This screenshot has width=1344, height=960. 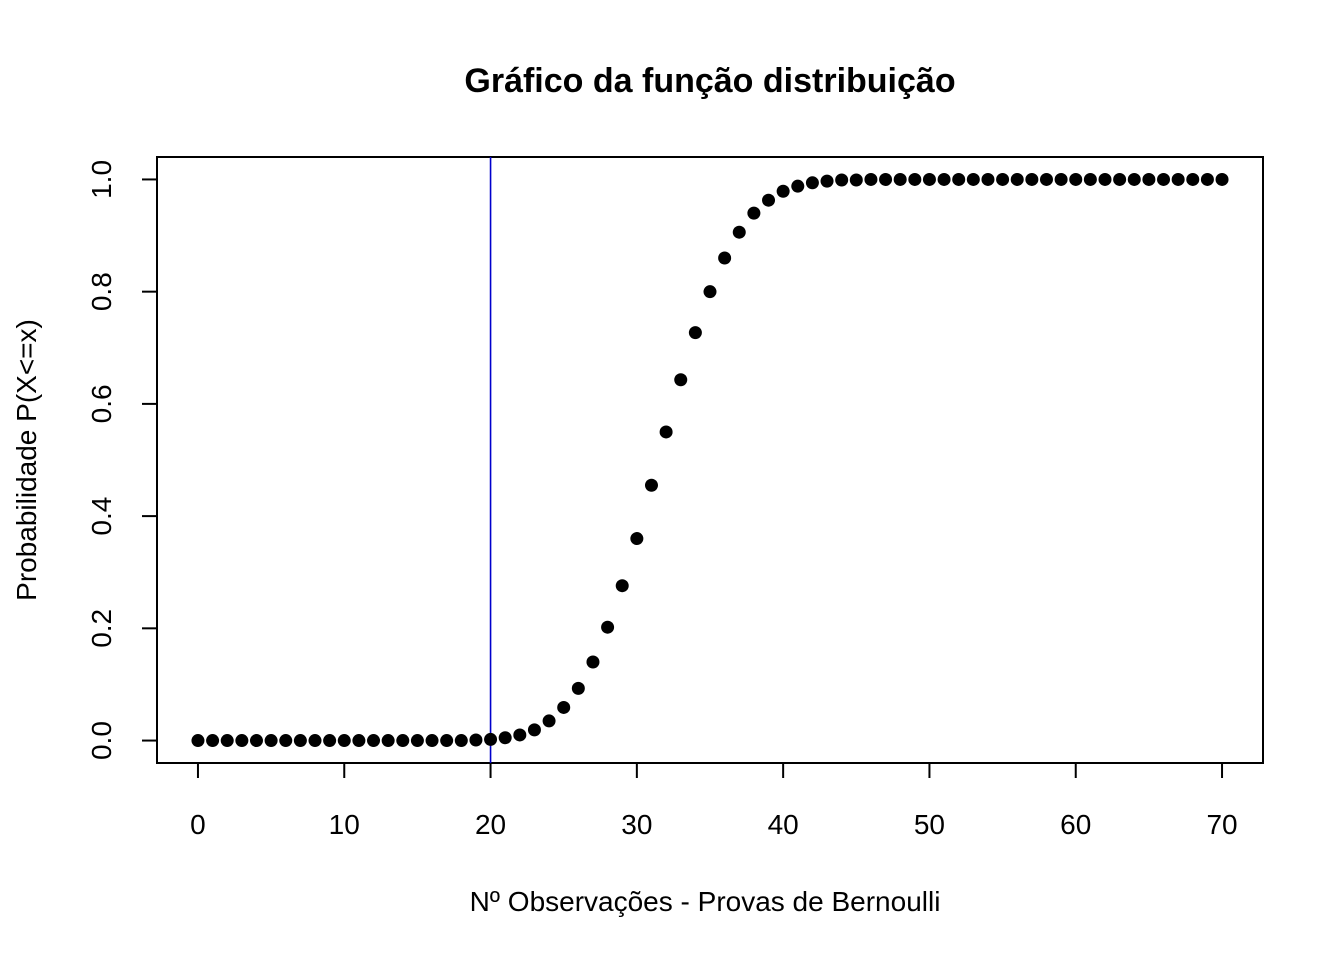 I want to click on x-tick-label: 40, so click(x=783, y=824).